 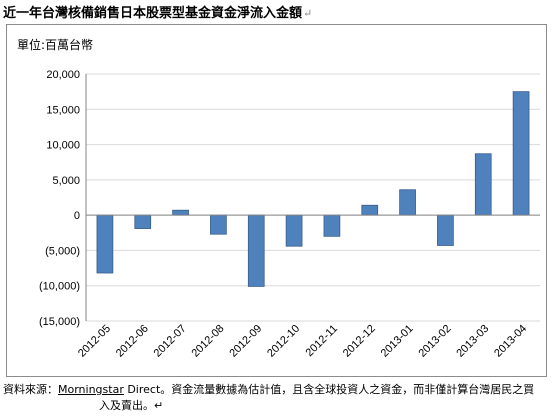 What do you see at coordinates (329, 389) in the screenshot?
I see `footnote-text: Direct。資金流量數據為估計值，且含全球投資人之資金，而非僅計算台灣居民之買` at bounding box center [329, 389].